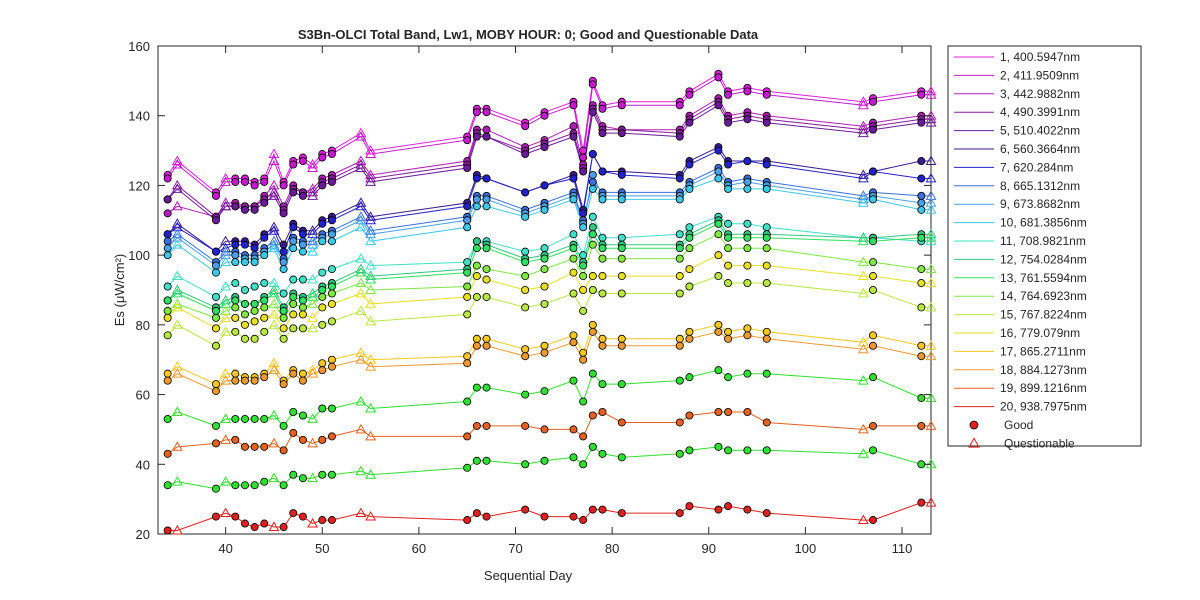  What do you see at coordinates (1040, 57) in the screenshot?
I see `legend-label-1: 1, 400.5947nm` at bounding box center [1040, 57].